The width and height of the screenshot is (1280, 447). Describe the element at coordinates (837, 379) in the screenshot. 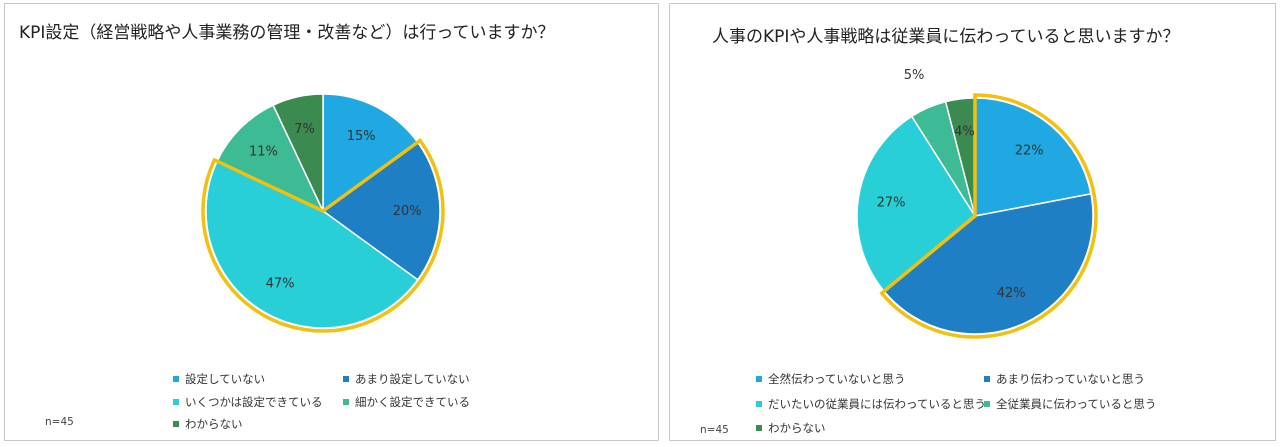

I see `legend-label: 全然伝わっていないと思う` at that location.